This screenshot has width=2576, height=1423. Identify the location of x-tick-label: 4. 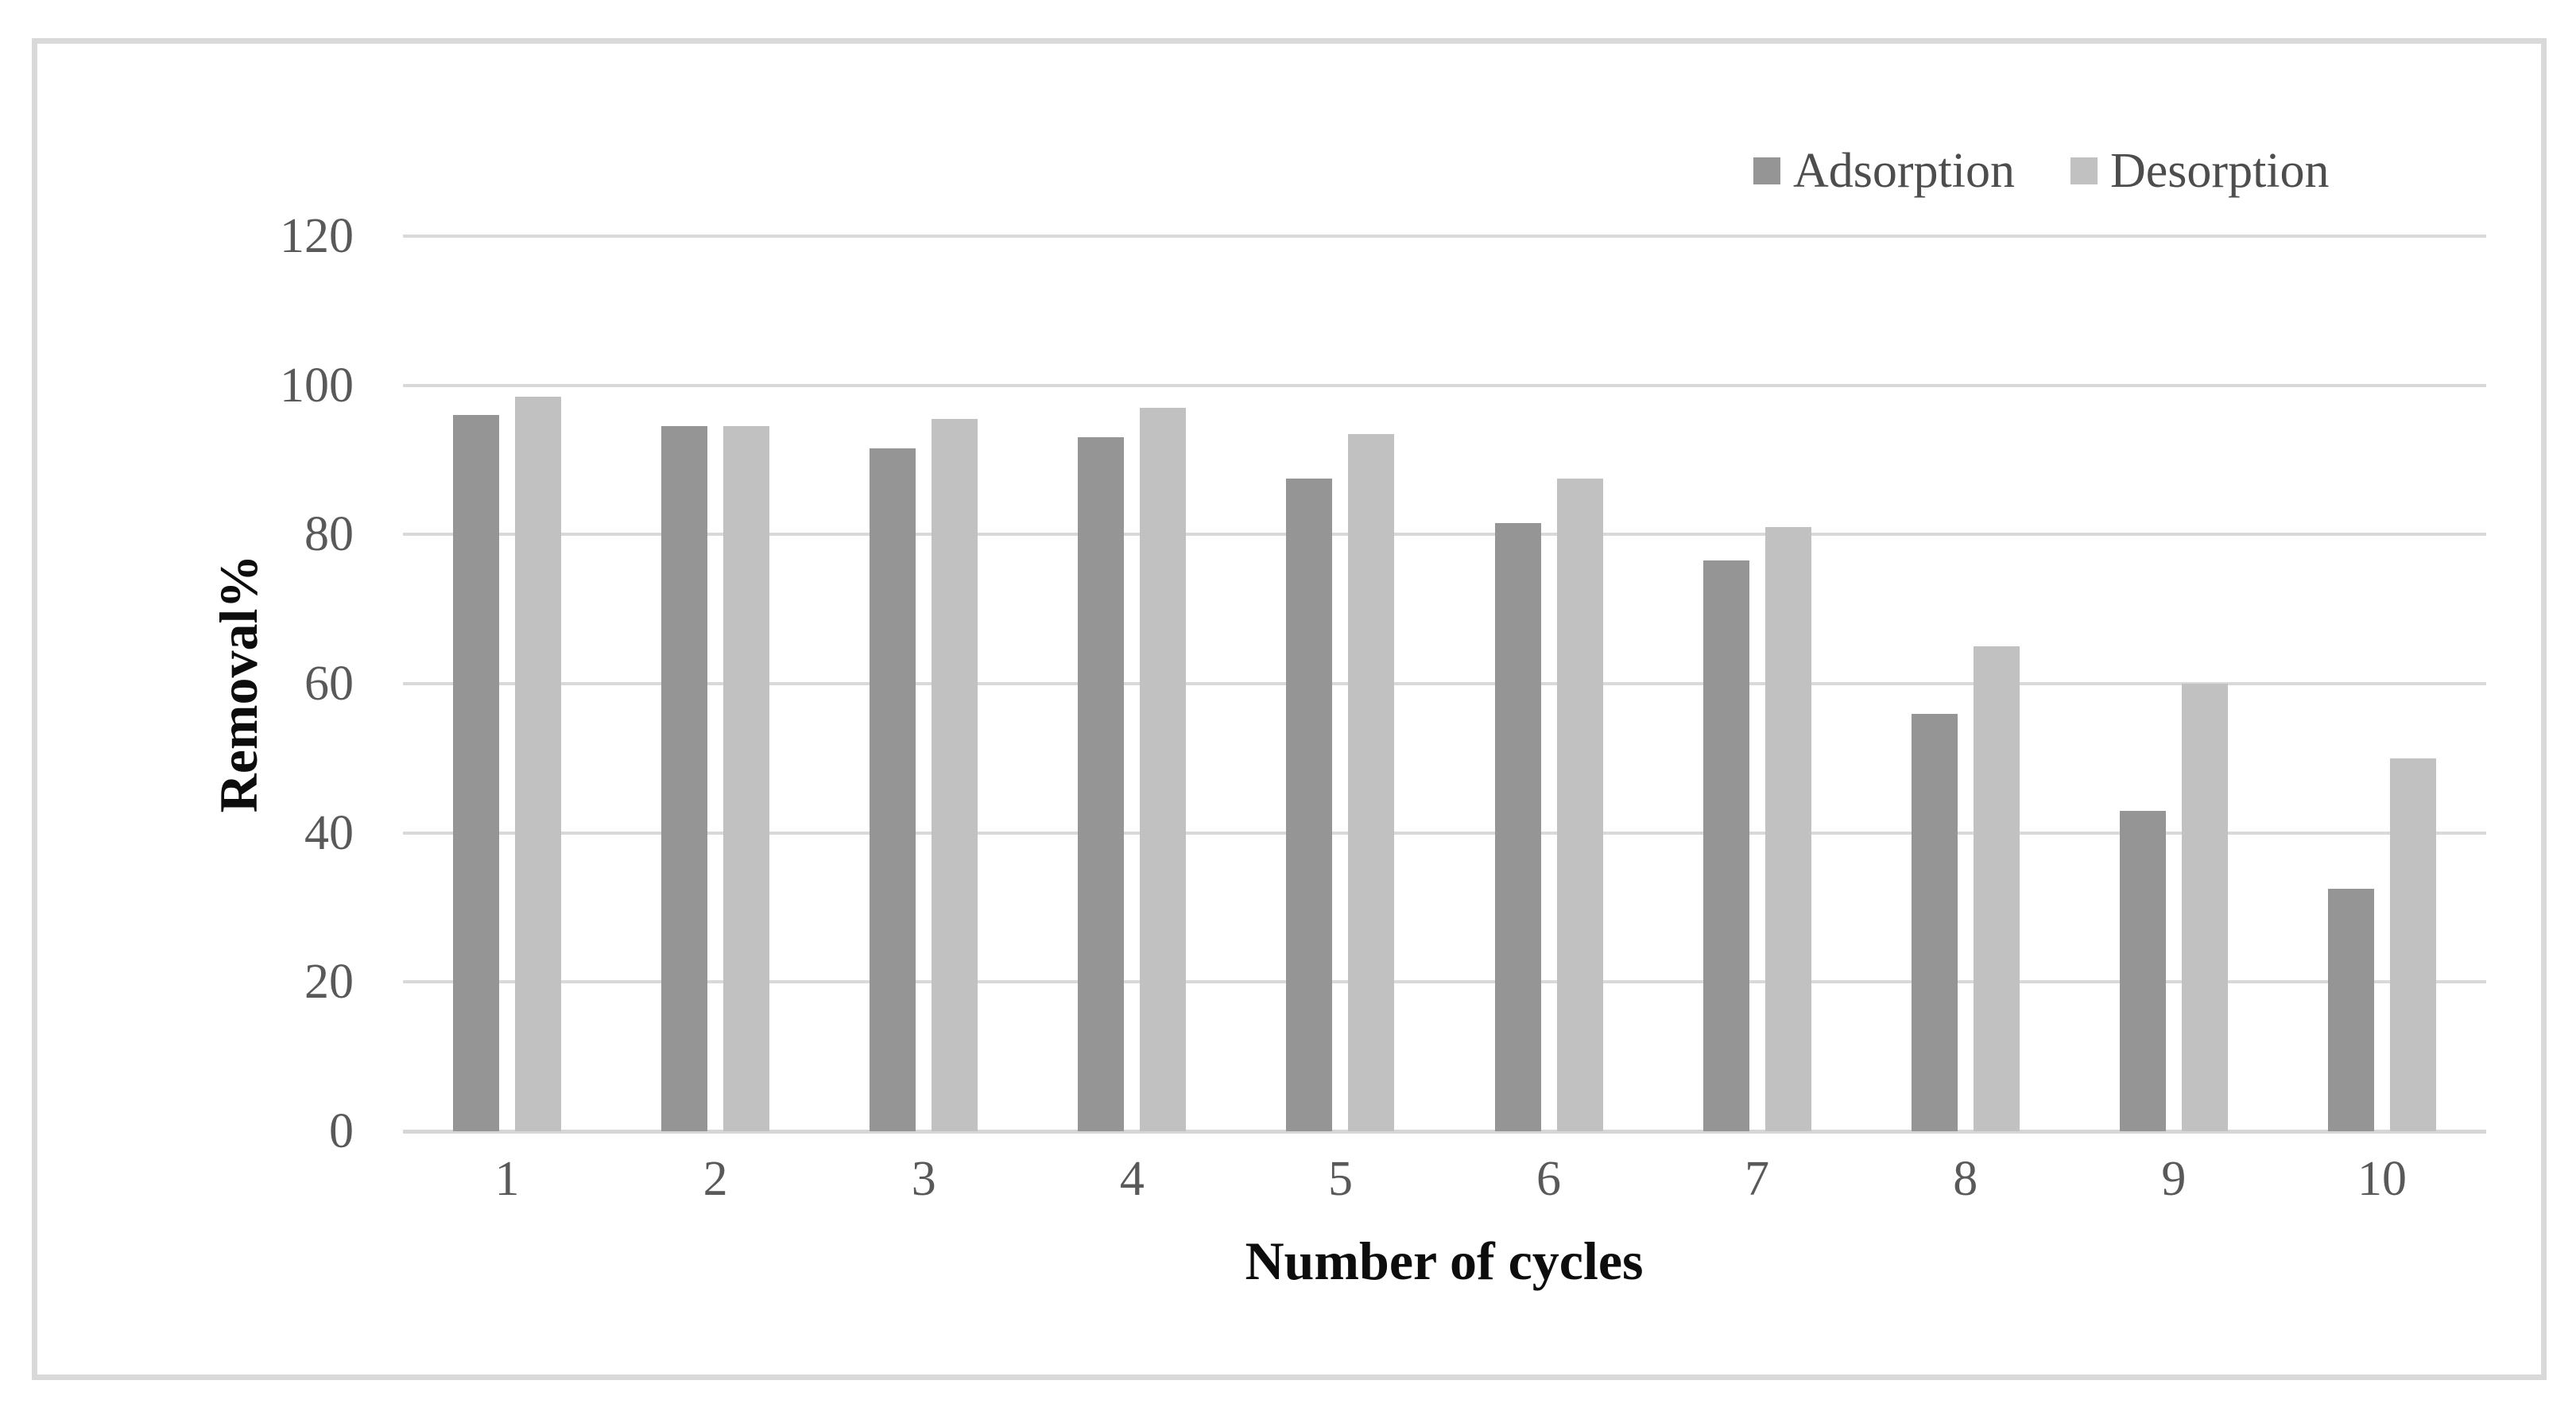
(1132, 1179).